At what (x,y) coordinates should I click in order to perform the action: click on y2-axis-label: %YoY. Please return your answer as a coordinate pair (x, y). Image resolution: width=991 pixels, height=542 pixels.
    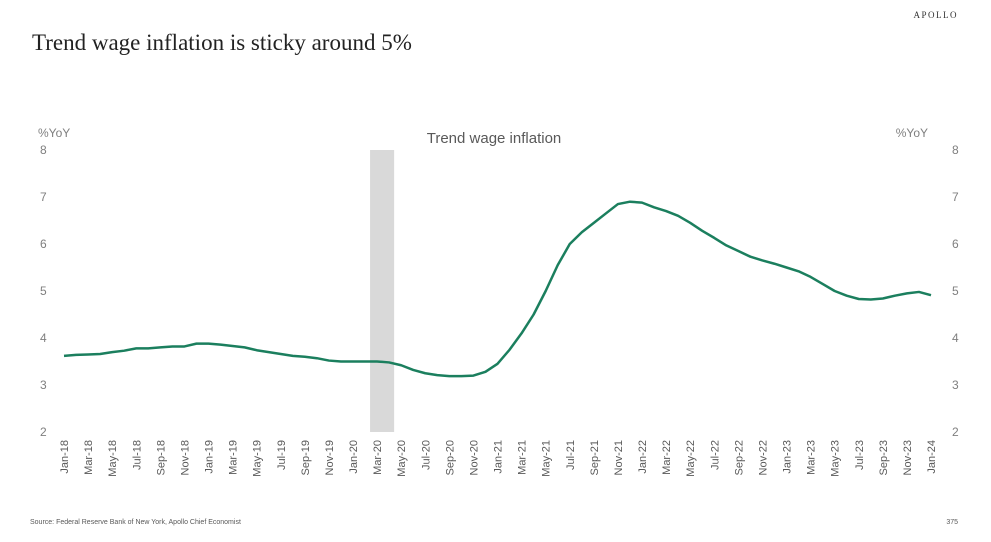
    Looking at the image, I should click on (912, 133).